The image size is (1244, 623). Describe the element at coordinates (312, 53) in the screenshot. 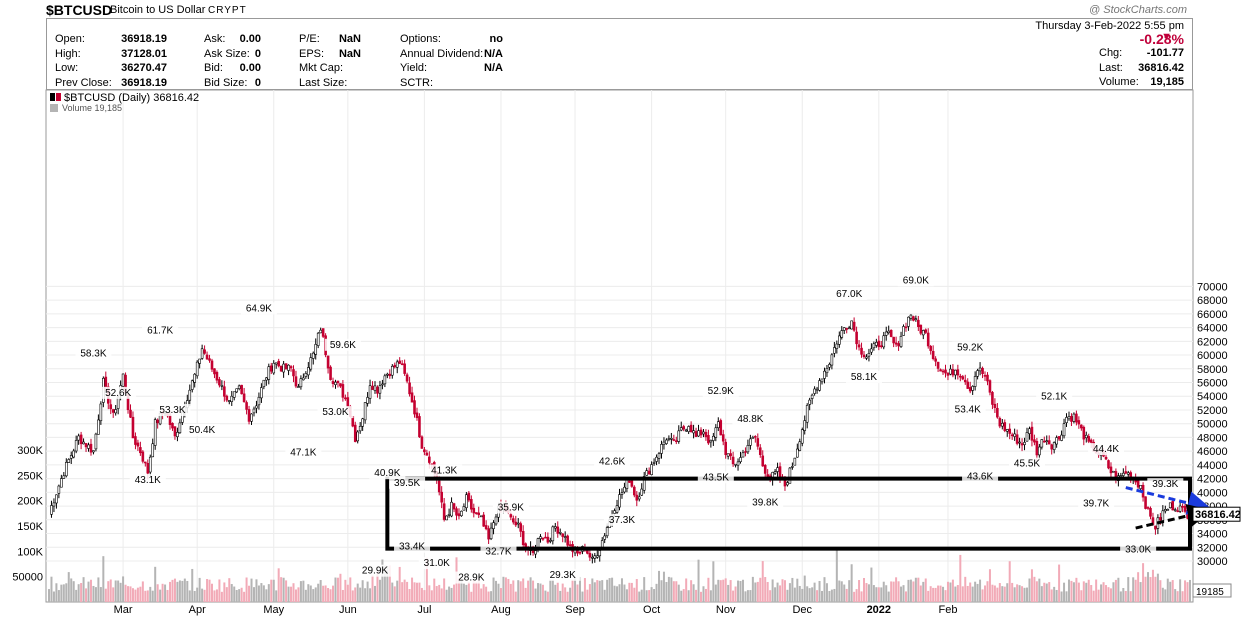

I see `quote-label: EPS:` at that location.